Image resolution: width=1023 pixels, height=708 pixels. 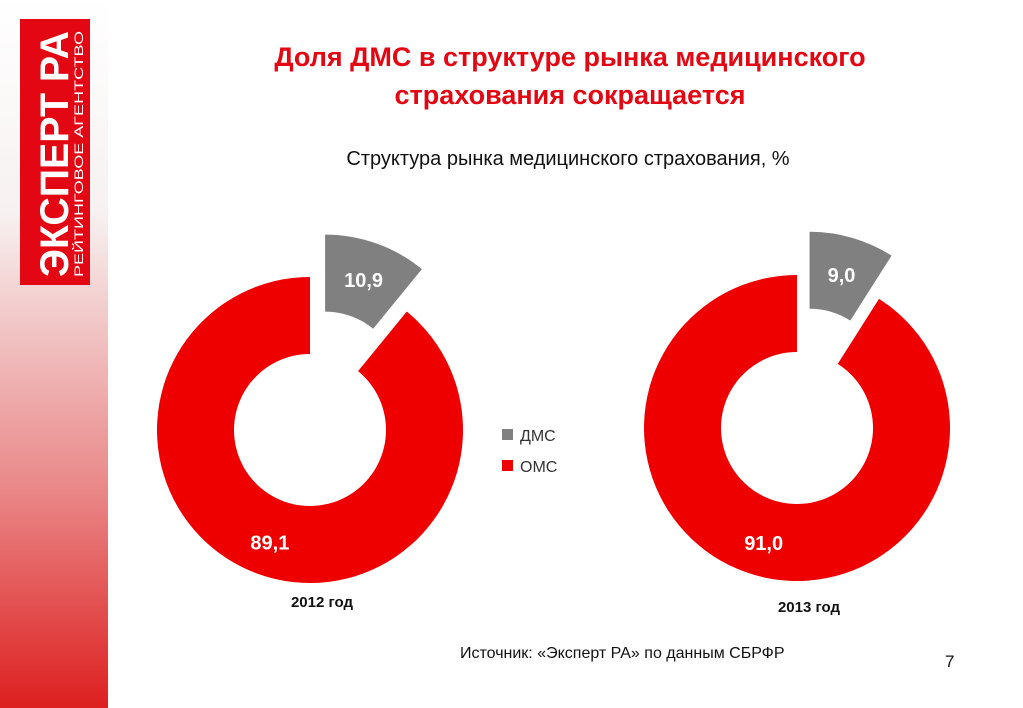 I want to click on legend-label-oms: ОМС, so click(x=538, y=467).